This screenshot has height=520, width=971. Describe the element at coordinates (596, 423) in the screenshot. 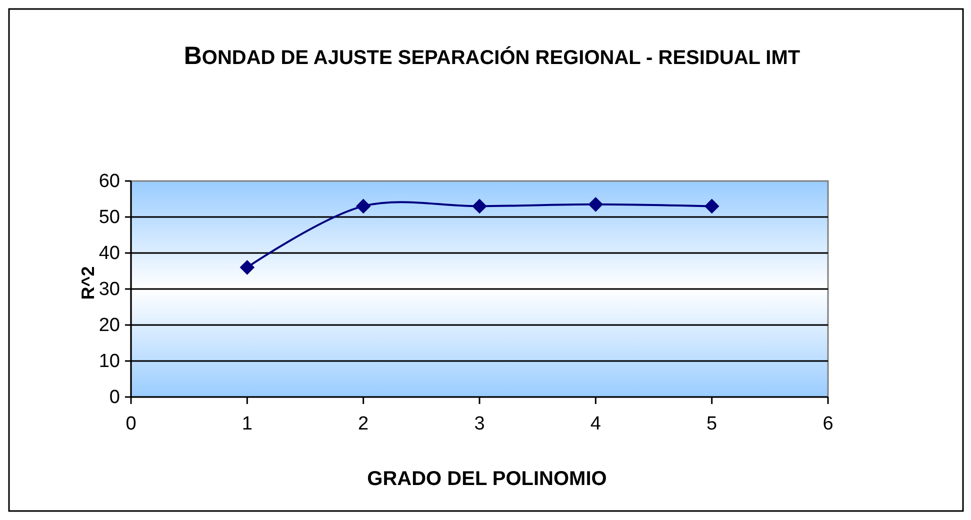

I see `x-tick-label: 4` at that location.